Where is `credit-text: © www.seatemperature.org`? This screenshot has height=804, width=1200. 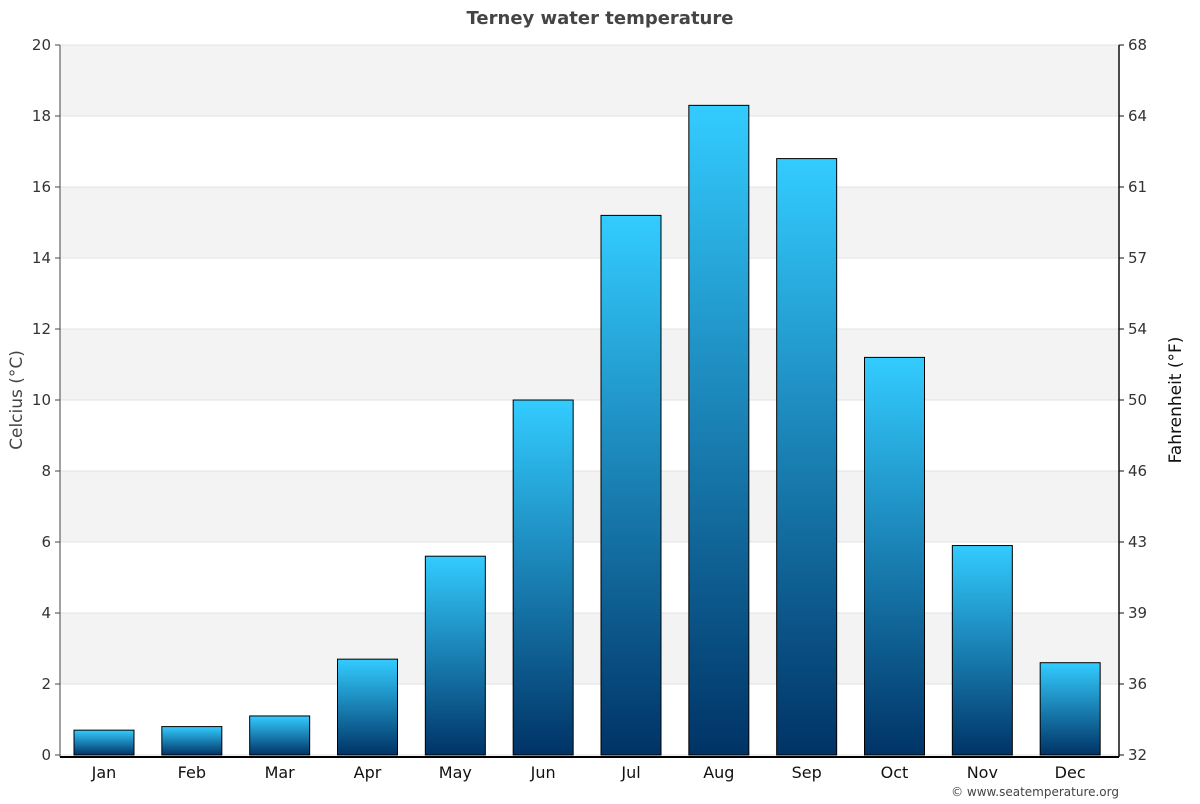 credit-text: © www.seatemperature.org is located at coordinates (1035, 792).